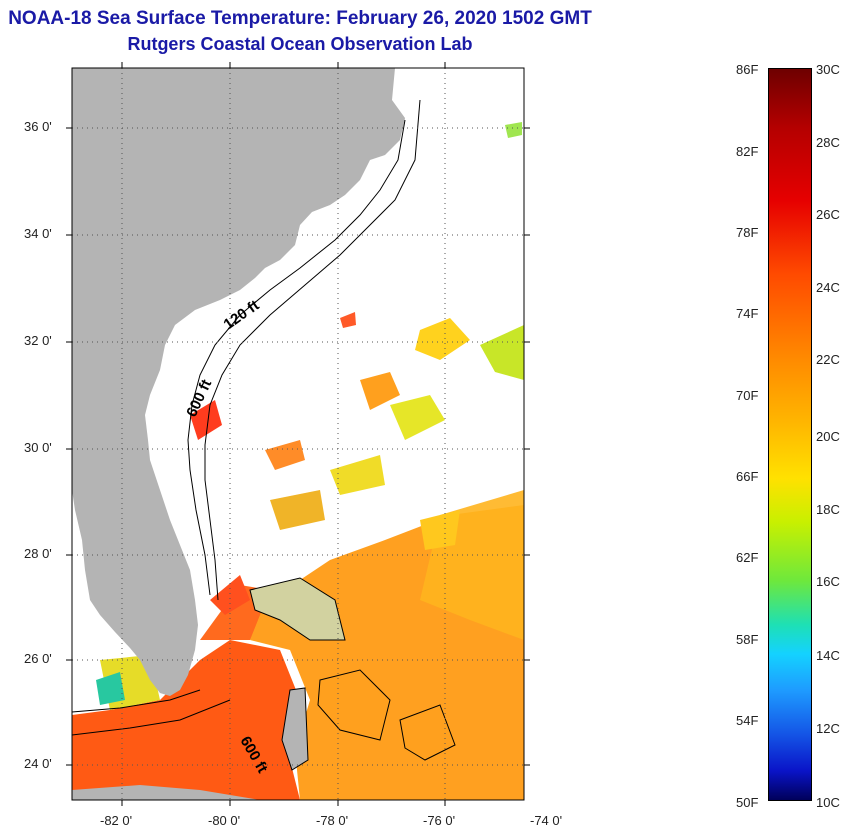  I want to click on colorbar-f-label: 86F, so click(747, 69).